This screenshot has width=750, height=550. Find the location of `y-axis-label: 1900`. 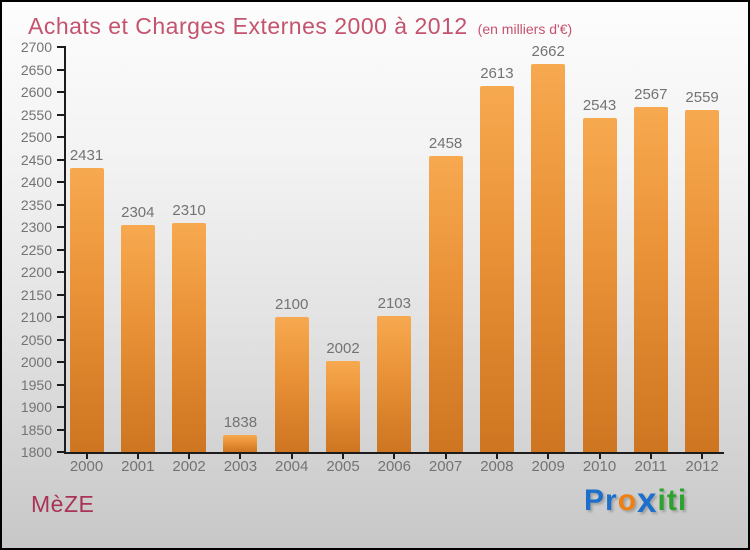

y-axis-label: 1900 is located at coordinates (36, 407).